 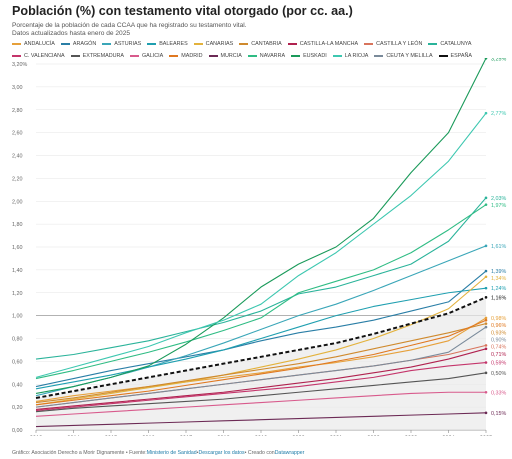 What do you see at coordinates (498, 114) in the screenshot?
I see `end-value-label: 2,77%` at bounding box center [498, 114].